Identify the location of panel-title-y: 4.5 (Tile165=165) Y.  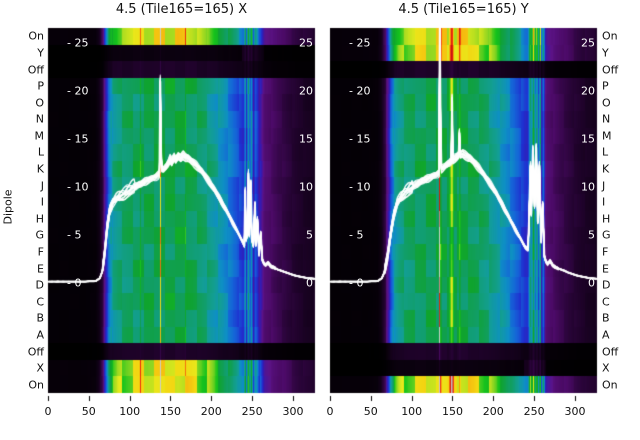
(463, 9).